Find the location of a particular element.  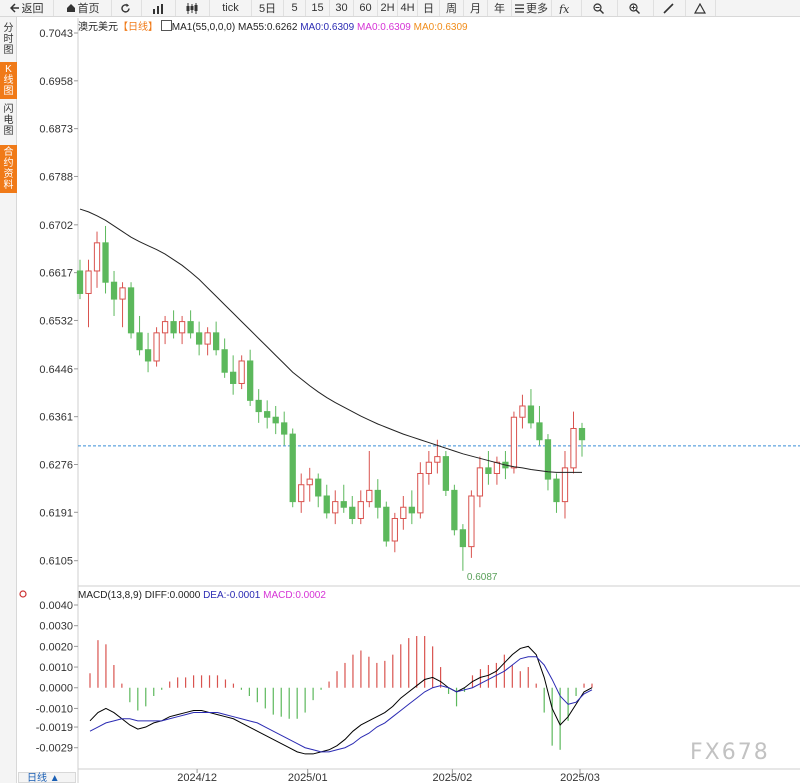

toolbar: 返回 首页 tick 5日 5 15 30 60 2H 4H 日周 月 年 更多 fx is located at coordinates (400, 8).